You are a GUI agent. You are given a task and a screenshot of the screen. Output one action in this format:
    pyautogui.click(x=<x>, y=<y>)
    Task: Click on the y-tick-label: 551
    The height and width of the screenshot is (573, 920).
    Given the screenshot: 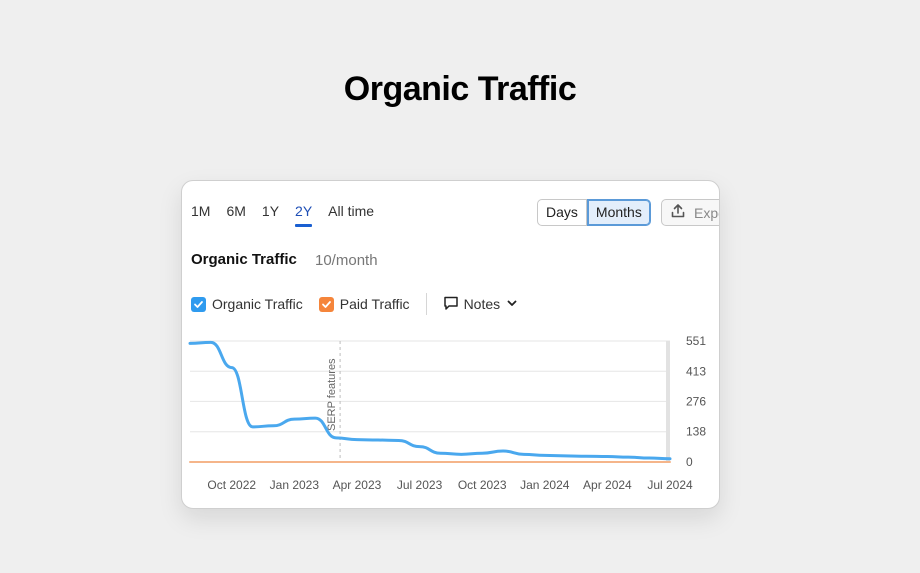 What is the action you would take?
    pyautogui.click(x=696, y=341)
    